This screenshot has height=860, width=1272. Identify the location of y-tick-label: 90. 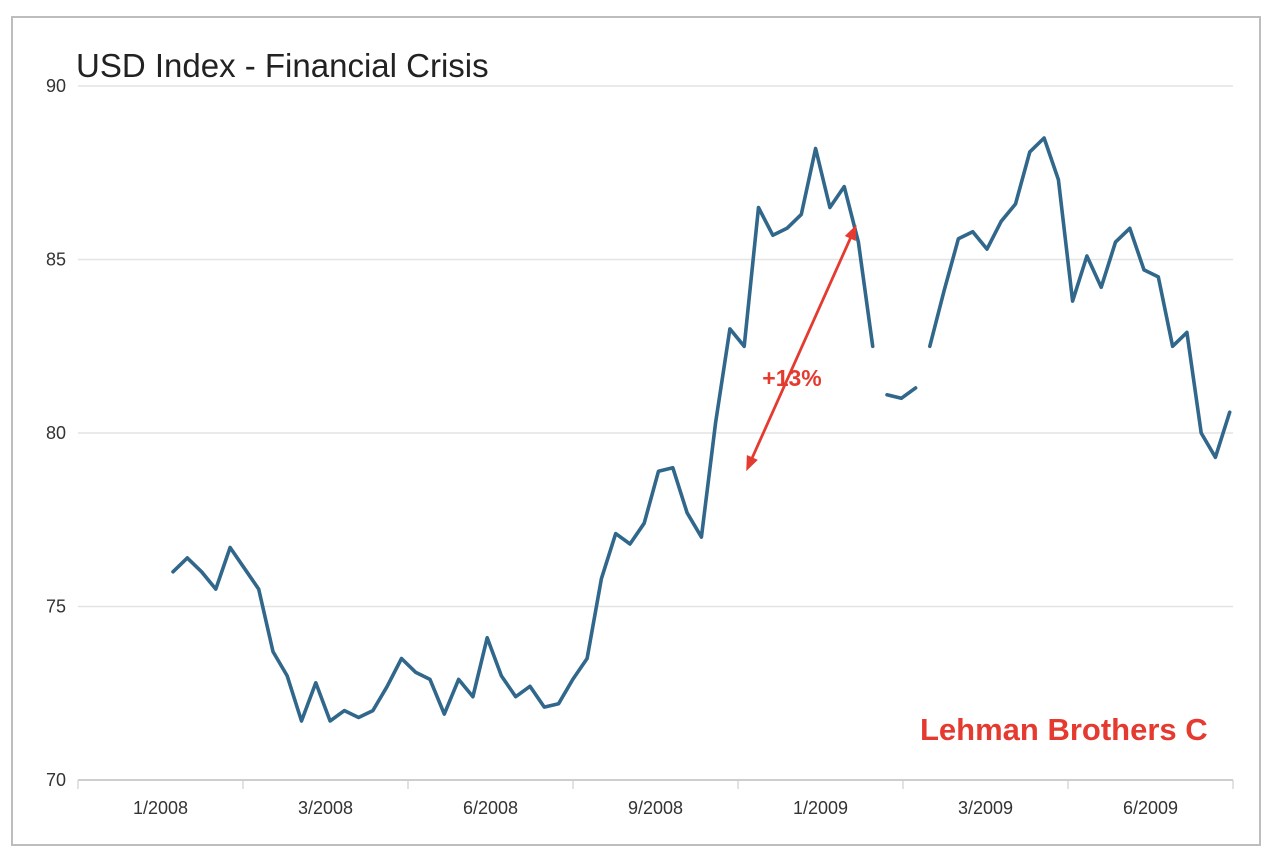
(56, 86).